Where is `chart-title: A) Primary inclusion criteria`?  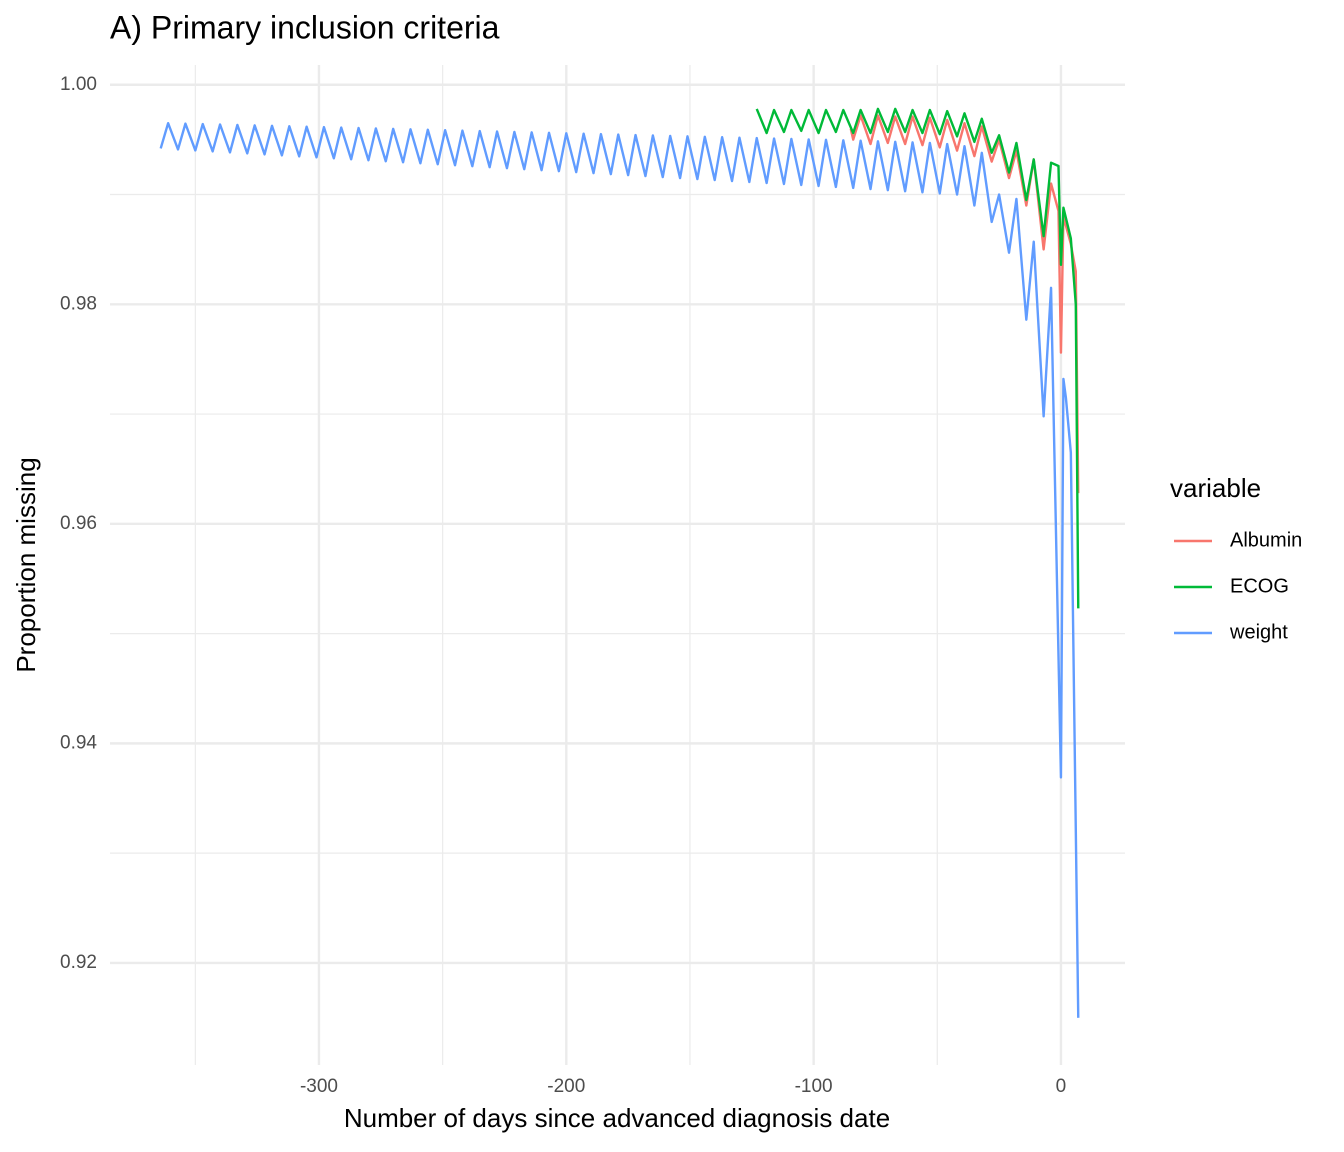 chart-title: A) Primary inclusion criteria is located at coordinates (305, 27).